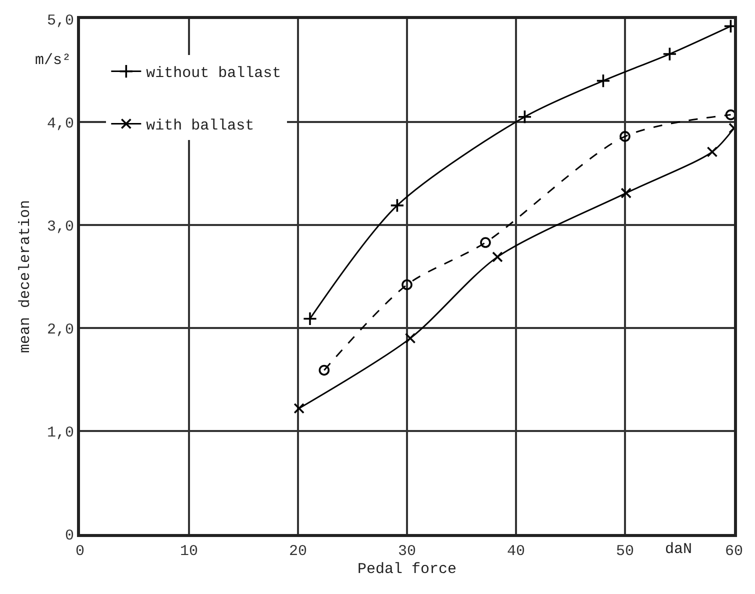  What do you see at coordinates (60, 227) in the screenshot?
I see `y-tick-label: 3,0` at bounding box center [60, 227].